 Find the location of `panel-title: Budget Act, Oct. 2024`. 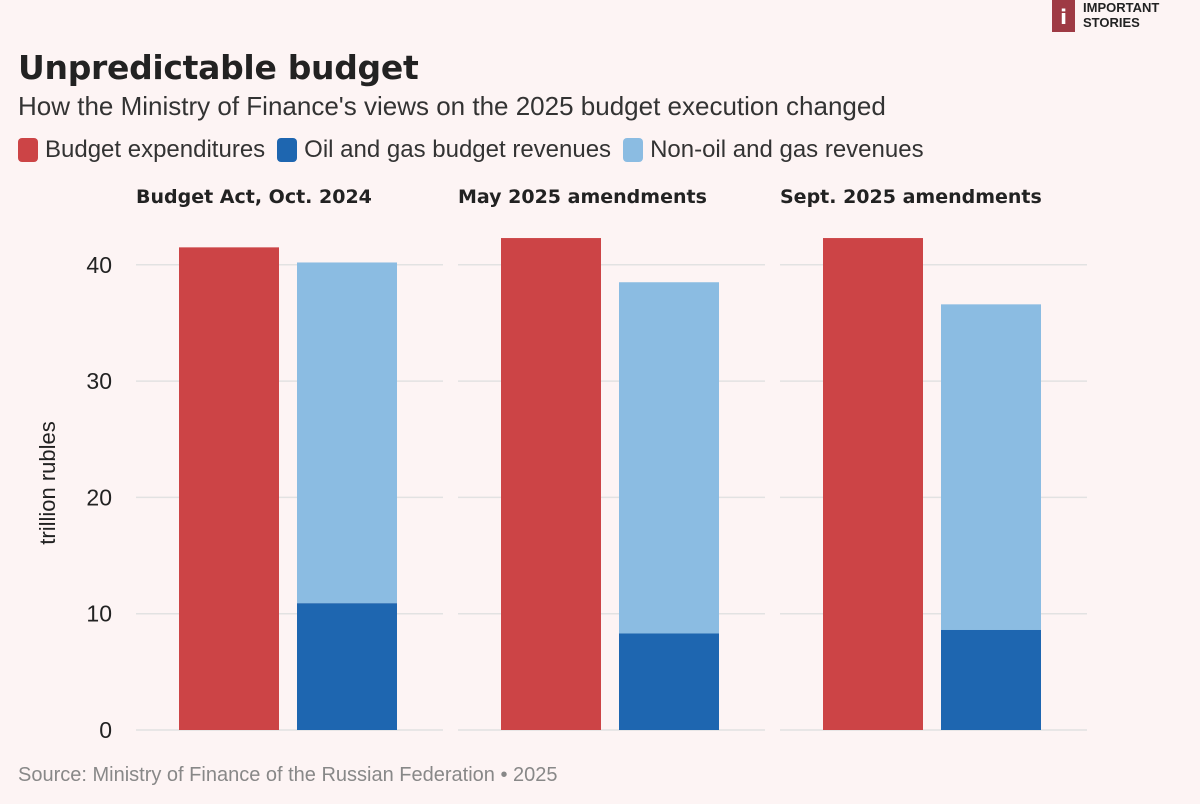

panel-title: Budget Act, Oct. 2024 is located at coordinates (254, 197).